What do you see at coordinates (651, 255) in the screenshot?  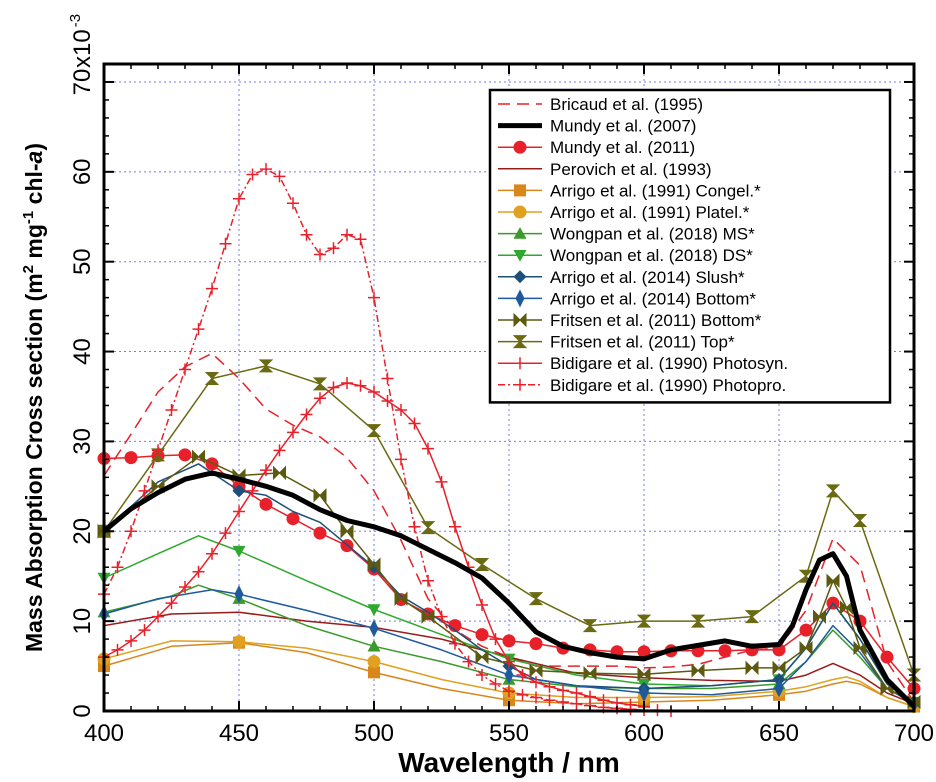 I see `legend-label: Wongpan et al. (2018) DS*` at bounding box center [651, 255].